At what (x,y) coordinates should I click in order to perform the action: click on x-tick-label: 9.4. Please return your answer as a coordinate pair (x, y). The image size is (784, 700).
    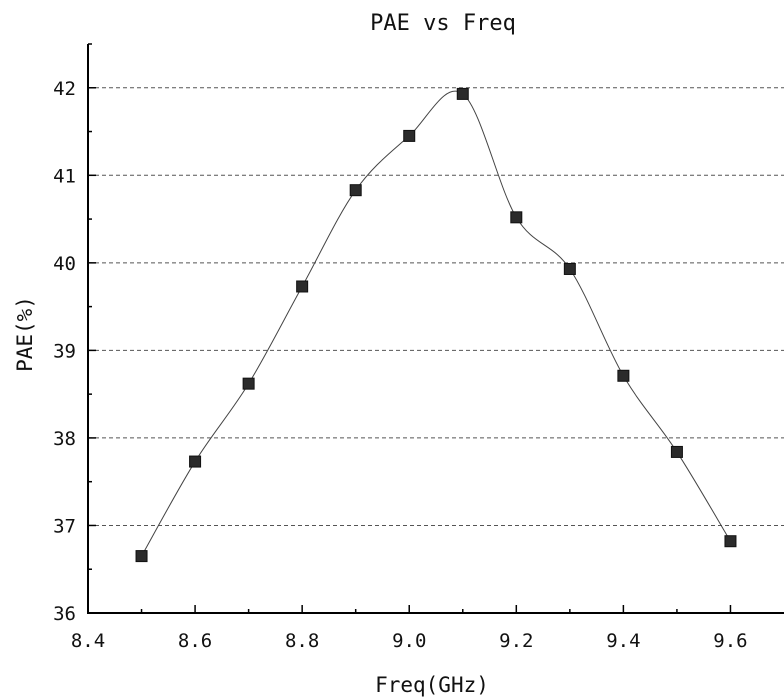
    Looking at the image, I should click on (623, 641).